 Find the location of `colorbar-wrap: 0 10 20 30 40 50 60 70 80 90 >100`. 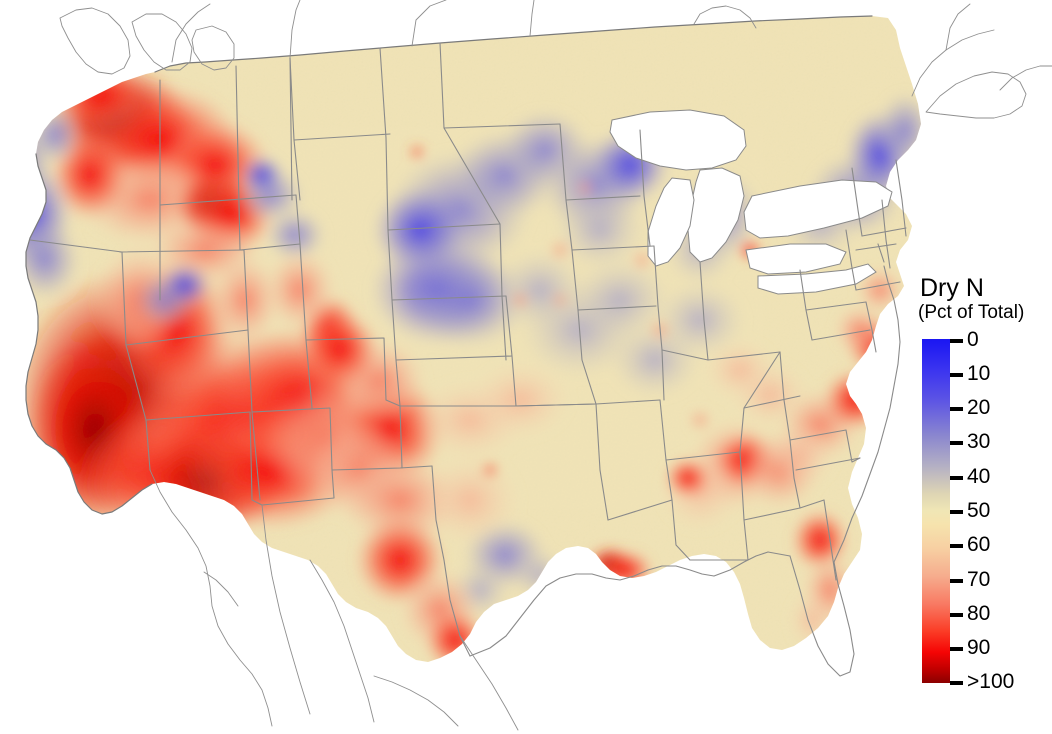

colorbar-wrap: 0 10 20 30 40 50 60 70 80 90 >100 is located at coordinates (985, 510).